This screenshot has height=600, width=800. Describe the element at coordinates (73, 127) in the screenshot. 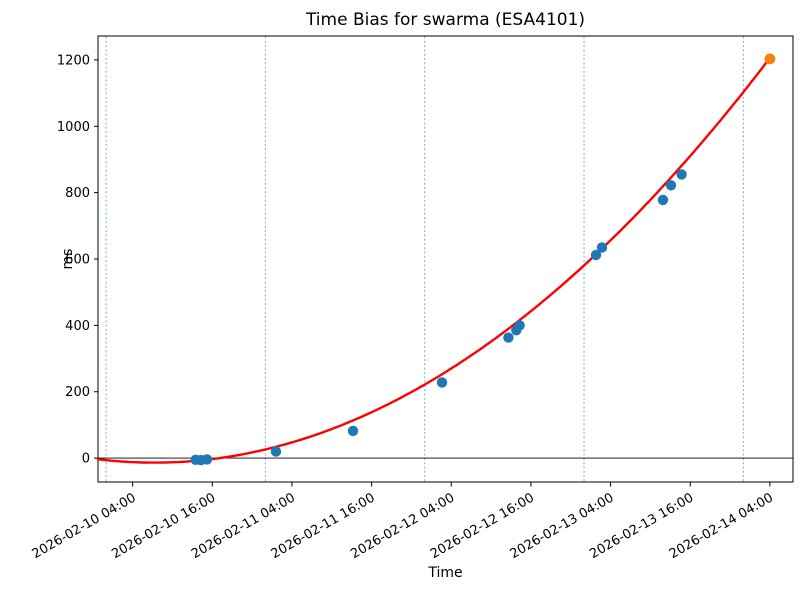

I see `y-tick-label: 1000` at that location.